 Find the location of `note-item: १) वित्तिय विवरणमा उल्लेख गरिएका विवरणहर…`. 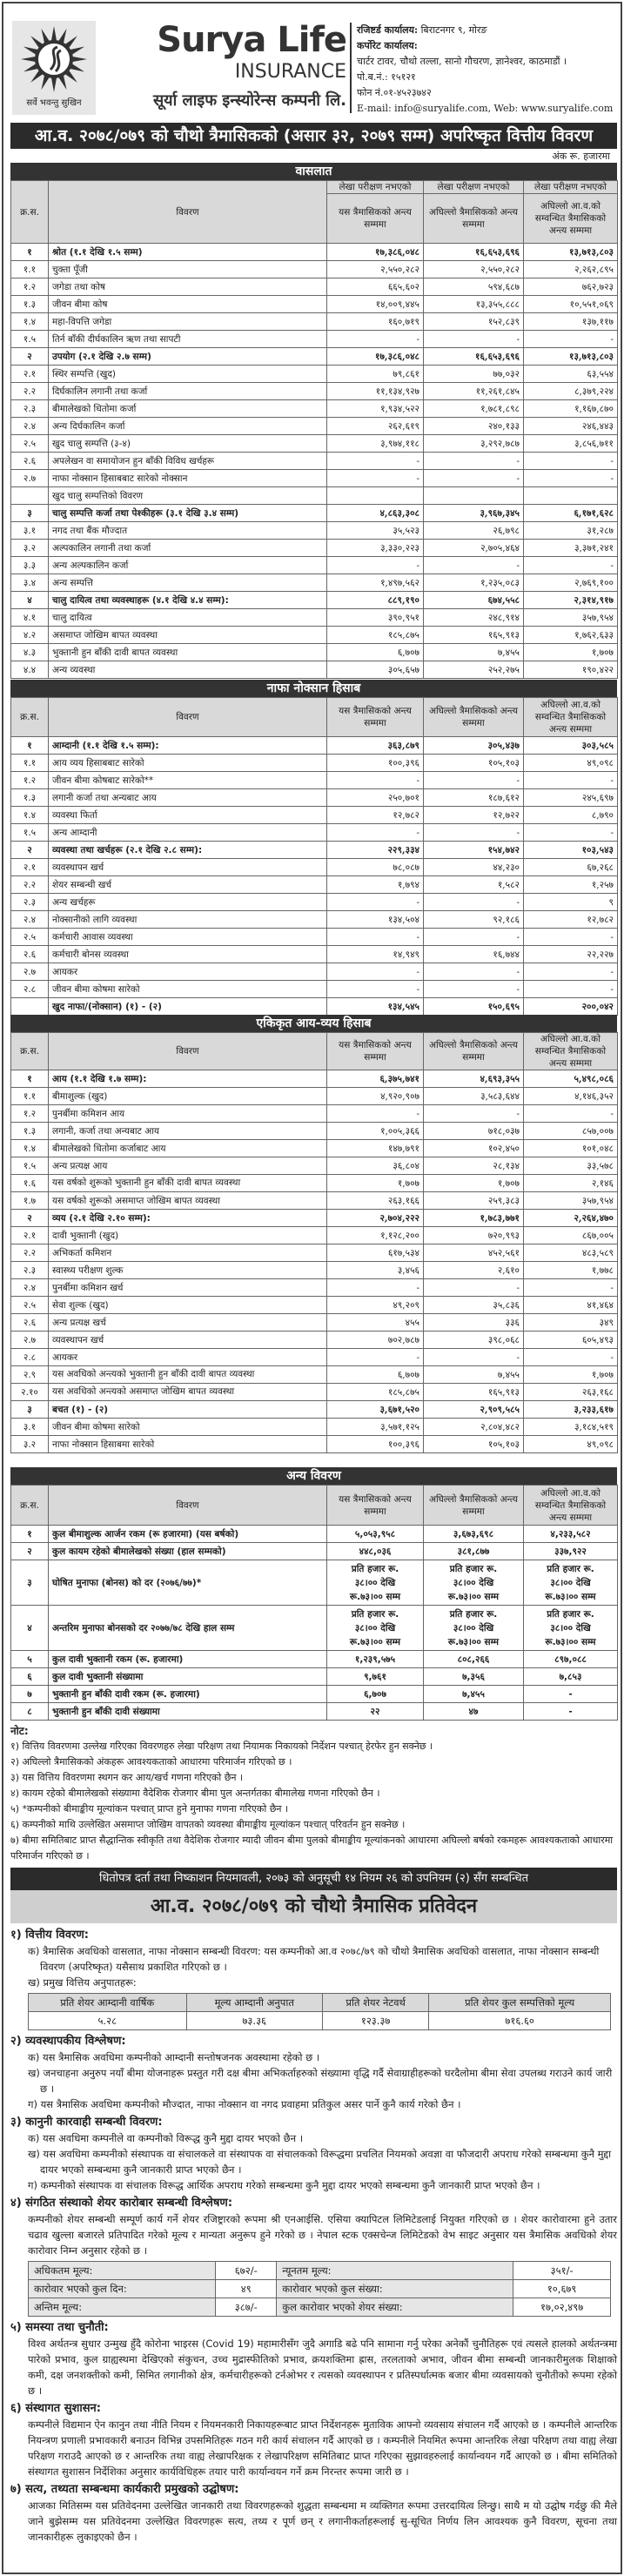

note-item: १) वित्तिय विवरणमा उल्लेख गरिएका विवरणहर… is located at coordinates (221, 1747).